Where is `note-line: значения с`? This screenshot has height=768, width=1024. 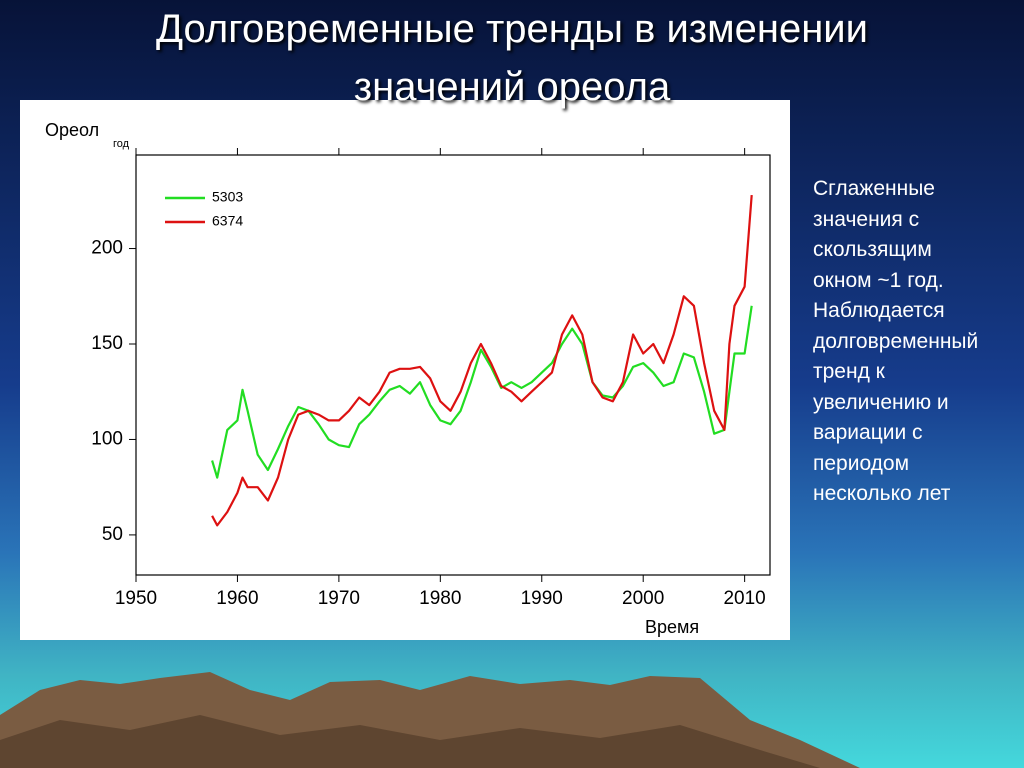
note-line: значения с is located at coordinates (866, 219).